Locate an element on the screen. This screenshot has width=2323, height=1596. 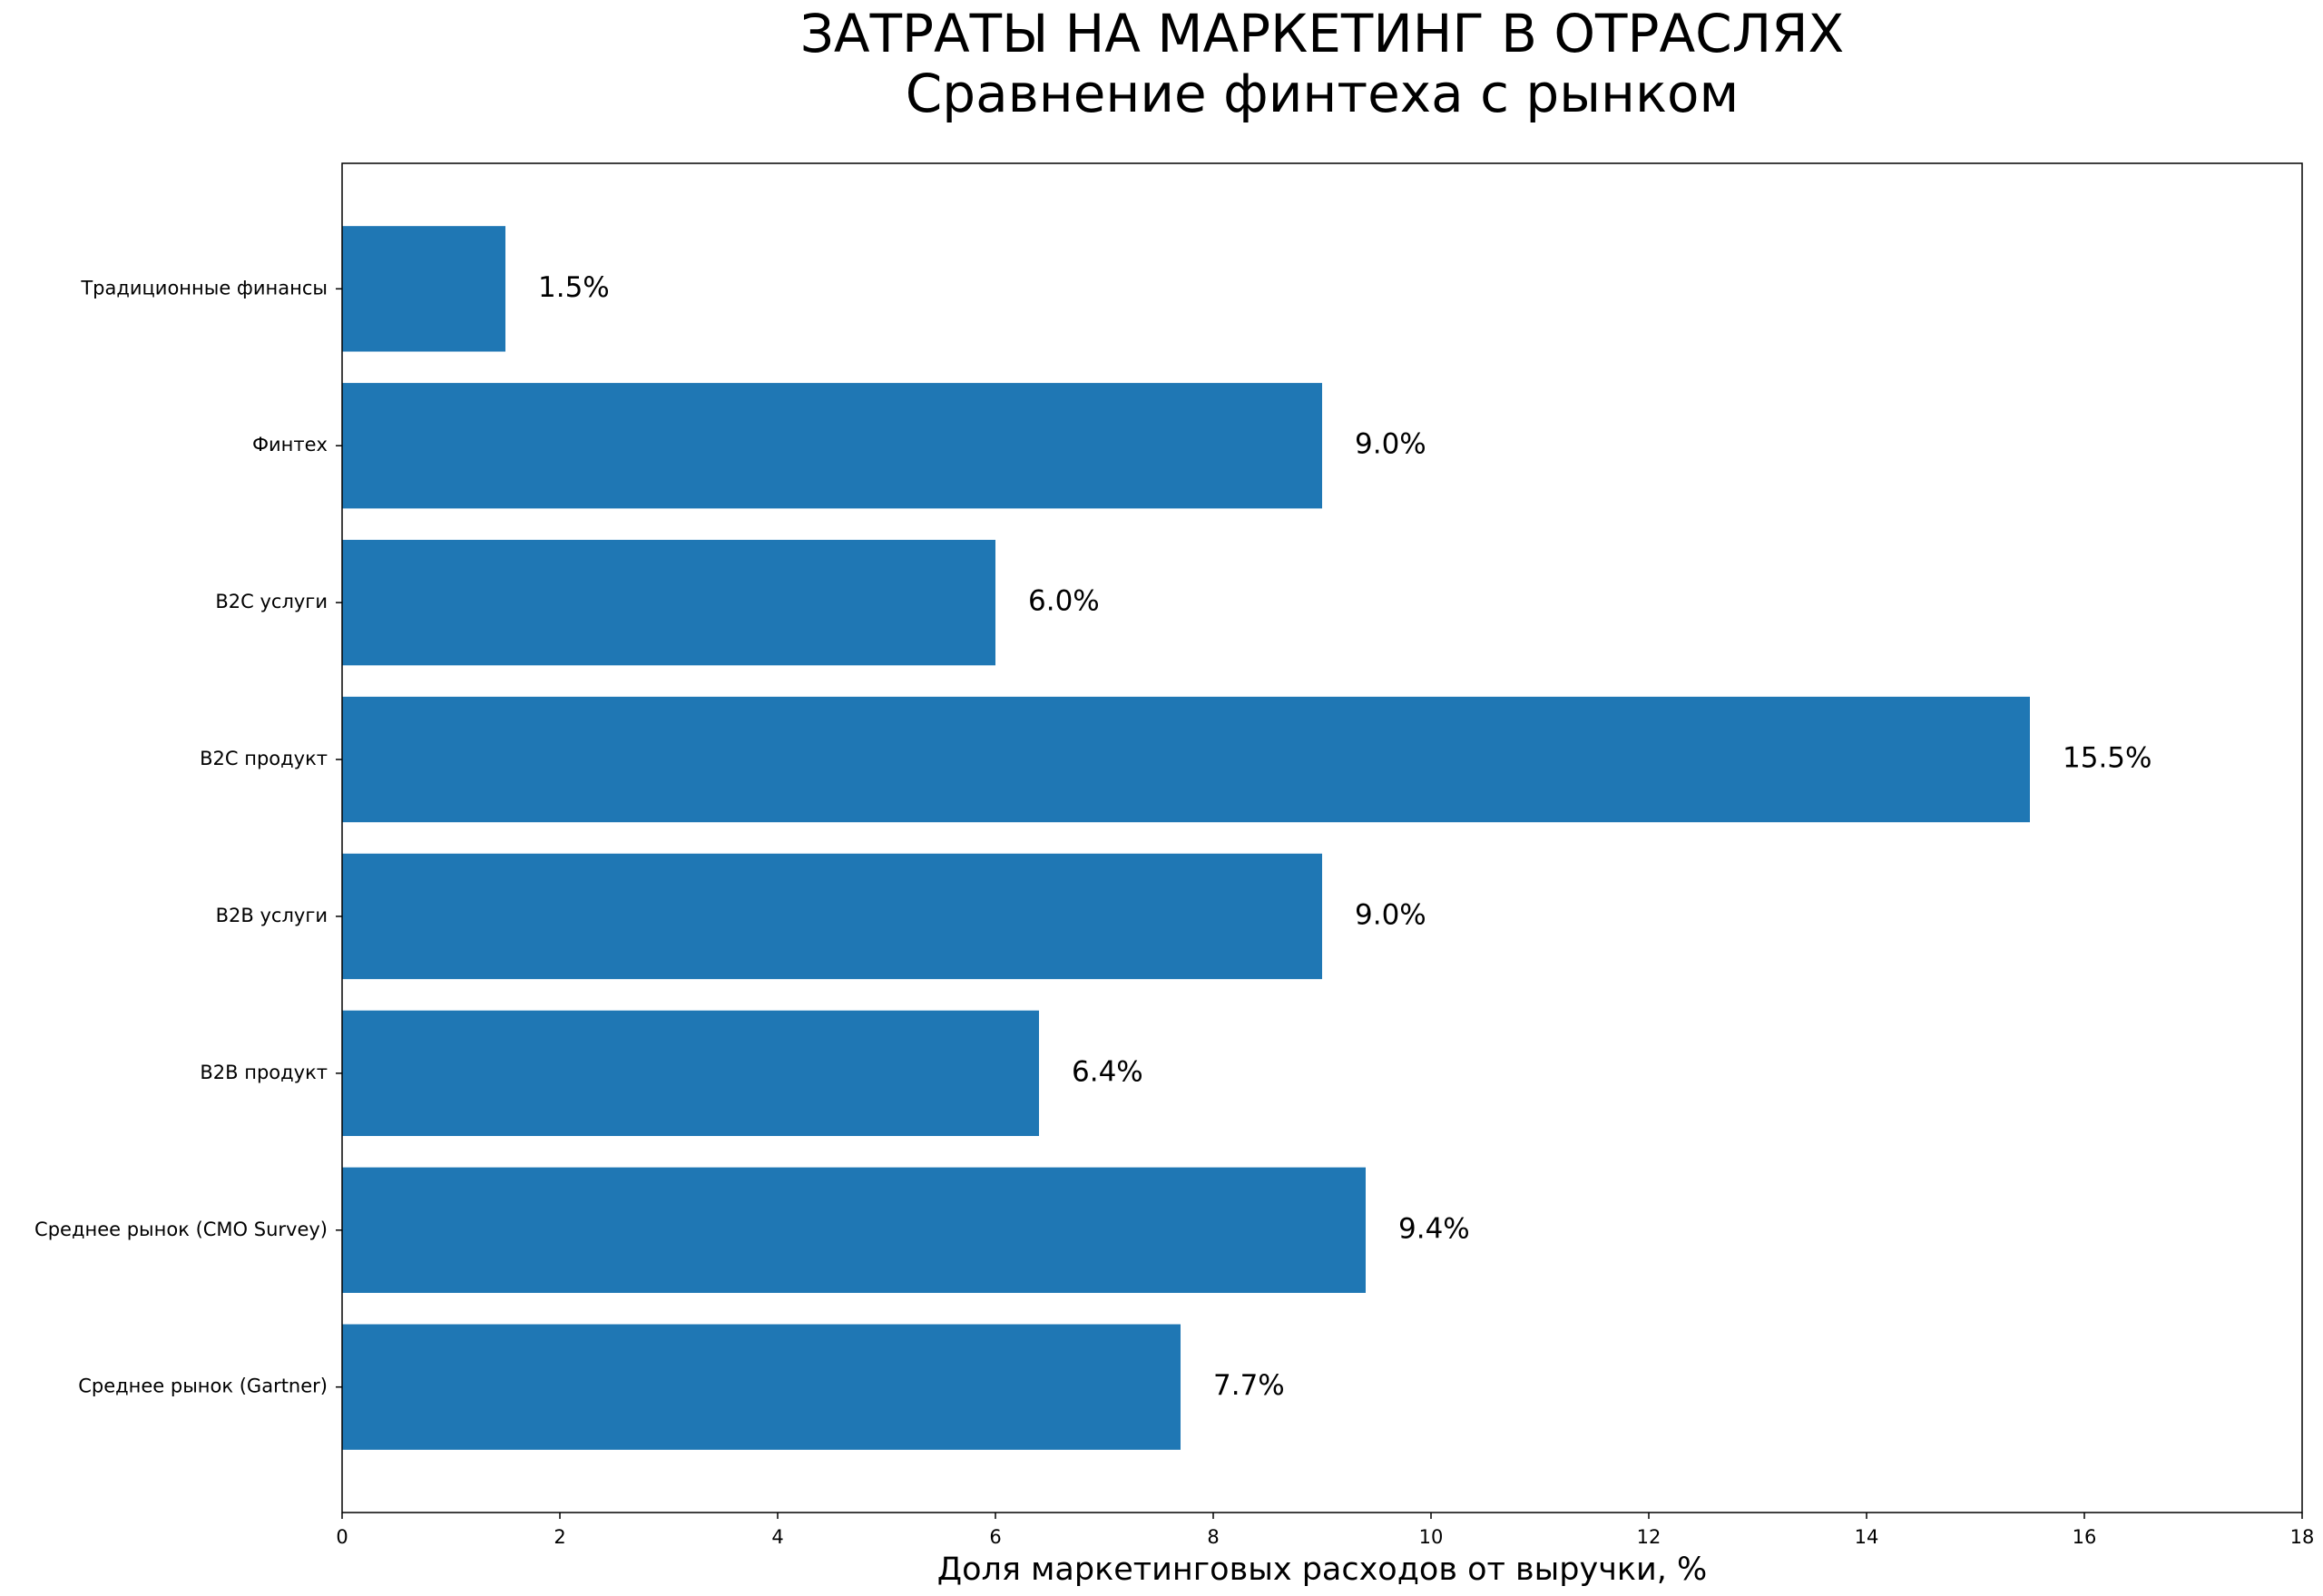
y-tick-label: B2C услуги is located at coordinates (271, 601).